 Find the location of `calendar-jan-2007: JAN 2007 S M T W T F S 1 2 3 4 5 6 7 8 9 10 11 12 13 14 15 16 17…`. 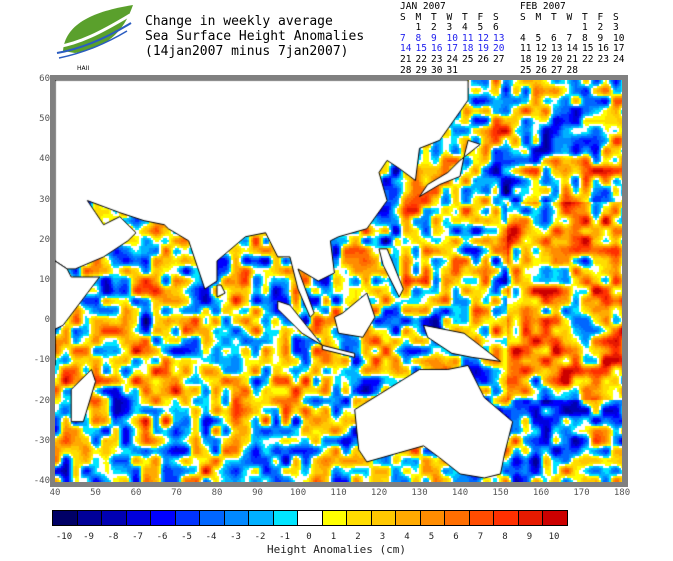

calendar-jan-2007: JAN 2007 S M T W T F S 1 2 3 4 5 6 7 8 9 10 11 12 13 14 15 16 17… is located at coordinates (454, 39).